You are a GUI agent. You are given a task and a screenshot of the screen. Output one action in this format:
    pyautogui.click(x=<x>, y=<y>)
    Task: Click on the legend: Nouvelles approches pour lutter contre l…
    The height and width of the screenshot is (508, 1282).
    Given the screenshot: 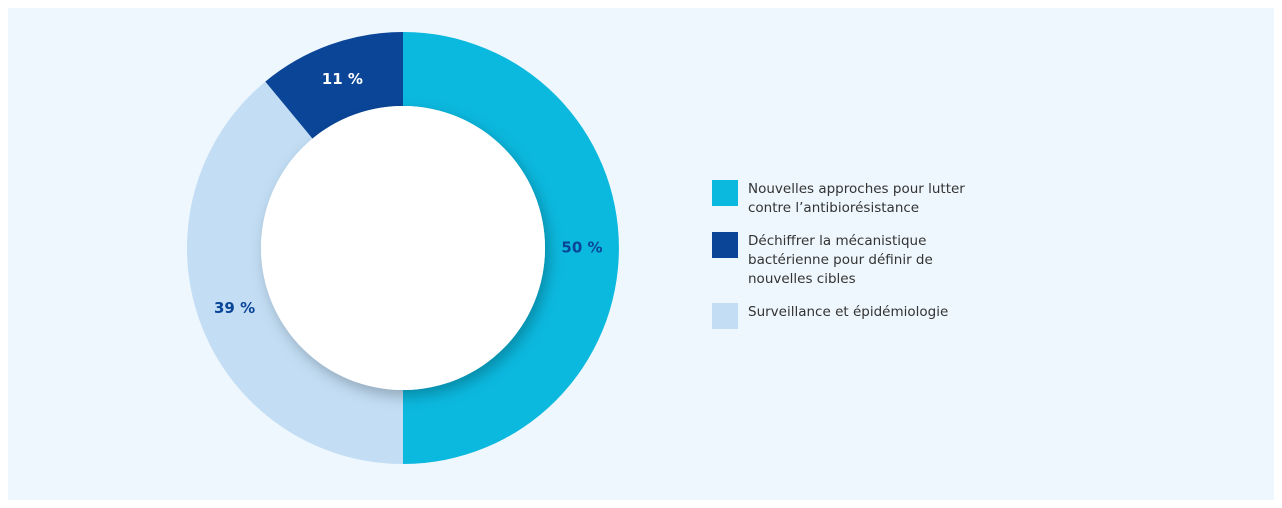 What is the action you would take?
    pyautogui.click(x=872, y=261)
    